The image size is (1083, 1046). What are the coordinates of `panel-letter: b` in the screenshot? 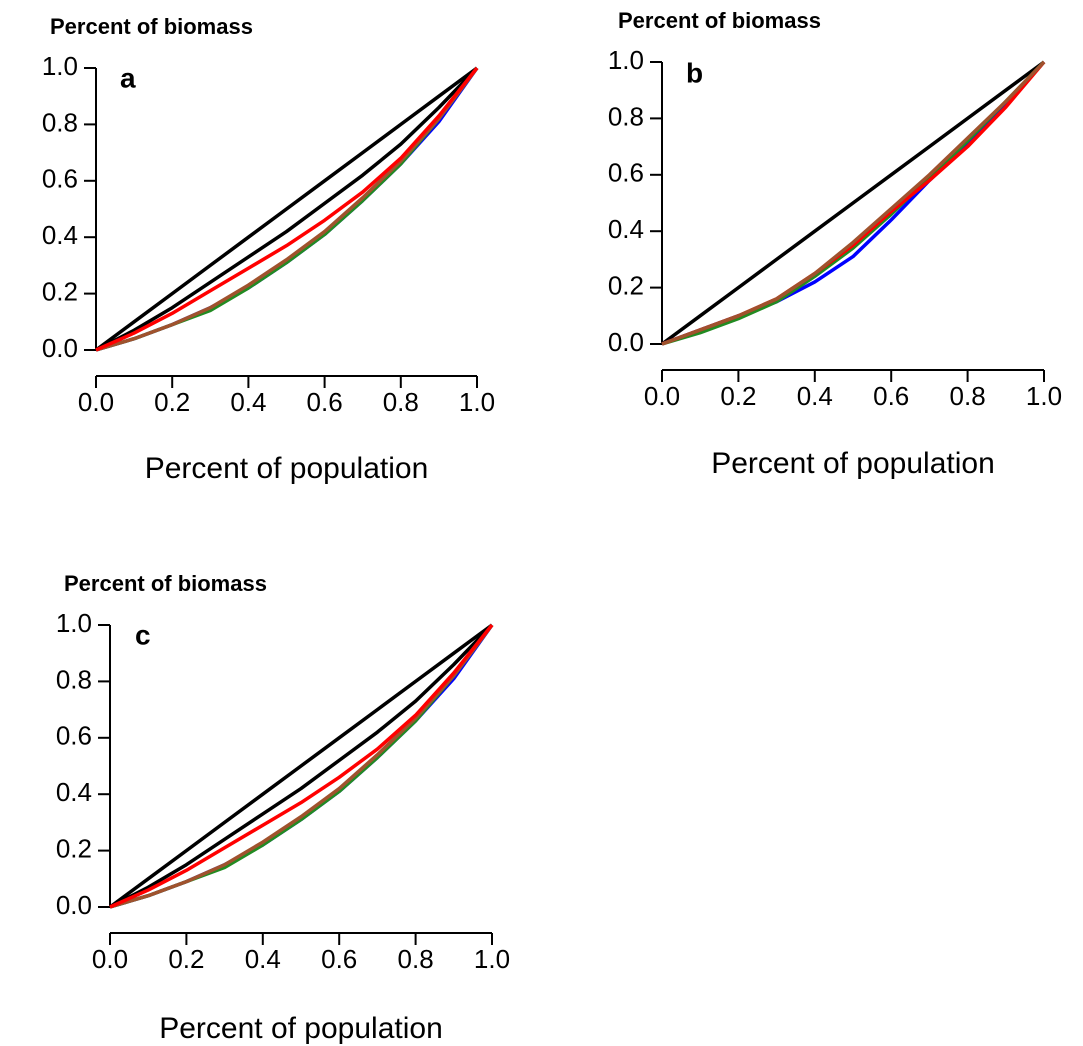 It's located at (694, 72).